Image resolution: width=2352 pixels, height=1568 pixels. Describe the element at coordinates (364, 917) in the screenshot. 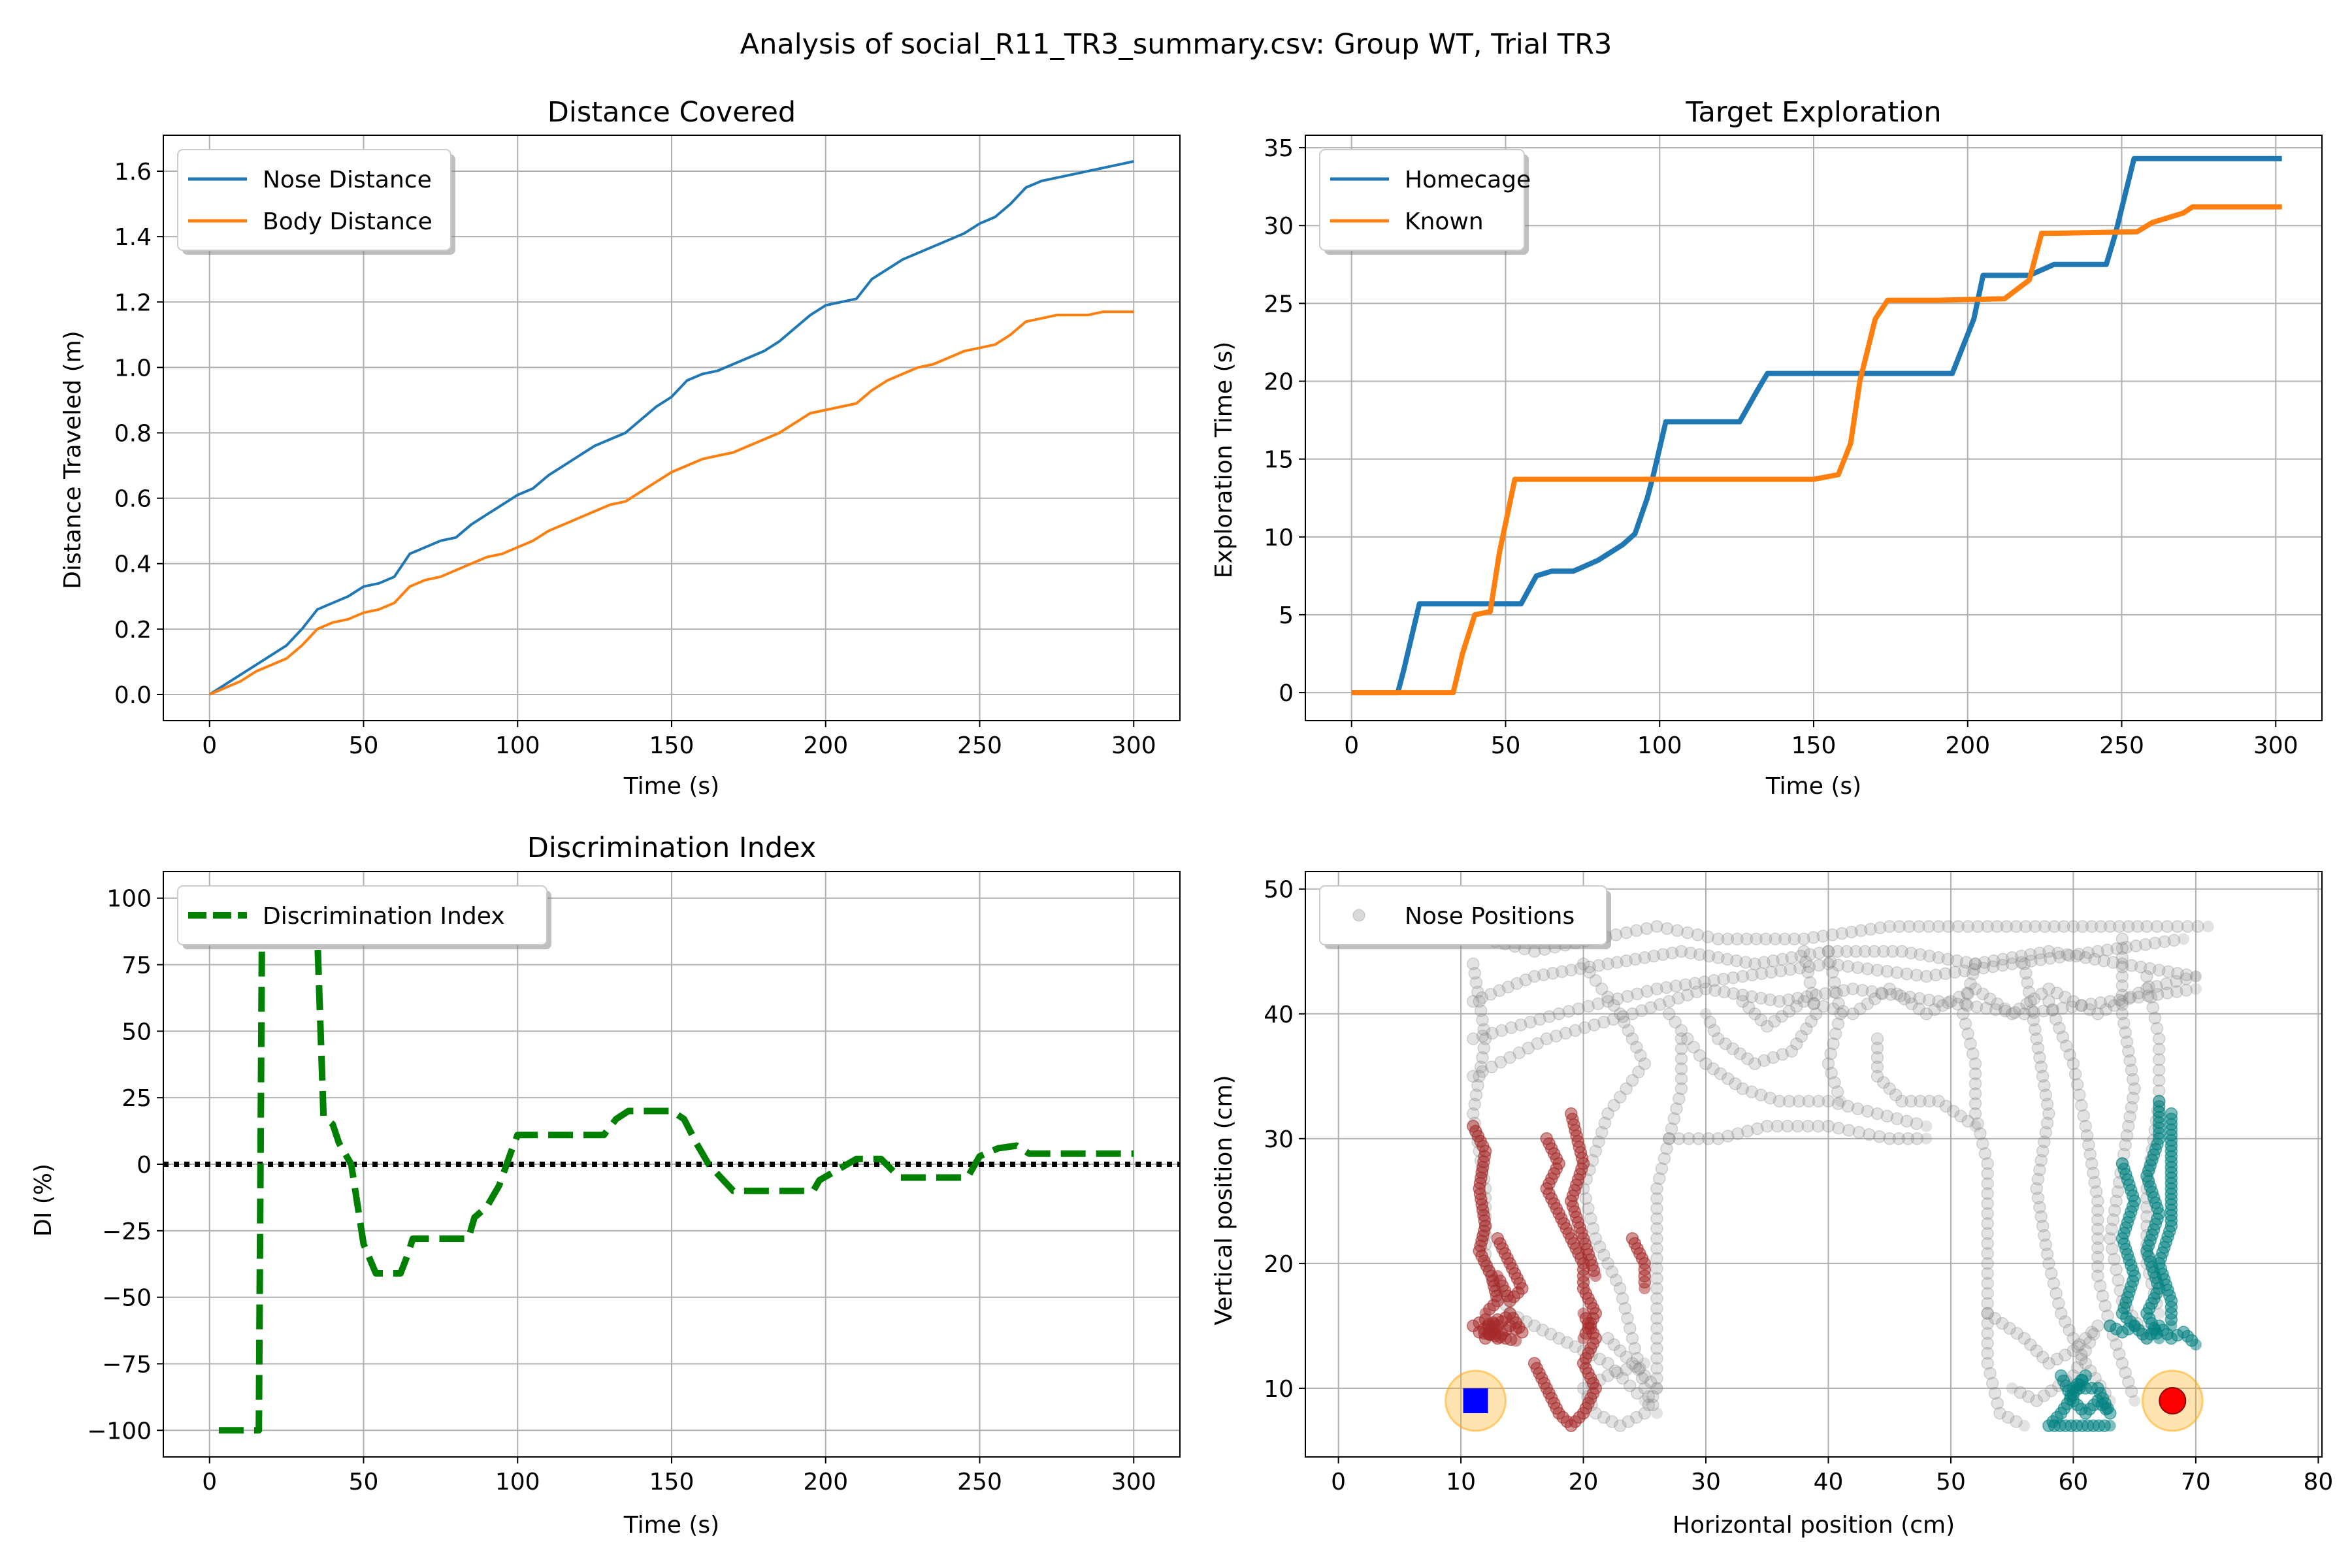

I see `discrimination-legend: Discrimination Index` at that location.